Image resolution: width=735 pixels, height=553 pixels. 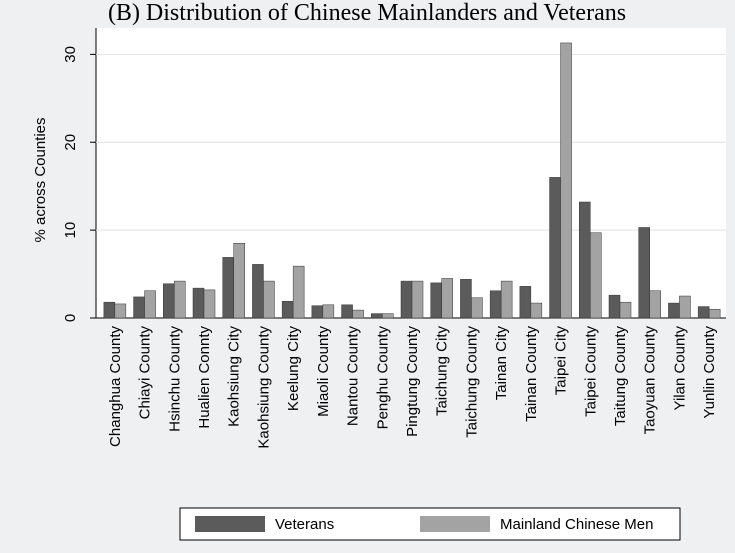 I want to click on x-tick-label: Taichung City, so click(x=442, y=371).